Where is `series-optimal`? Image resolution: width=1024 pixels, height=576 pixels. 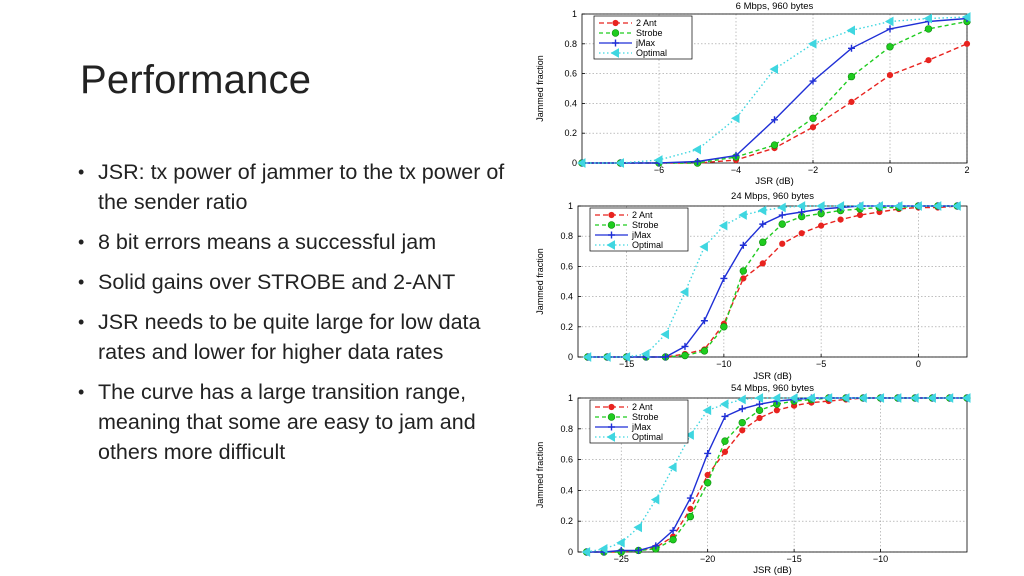 series-optimal is located at coordinates (771, 281).